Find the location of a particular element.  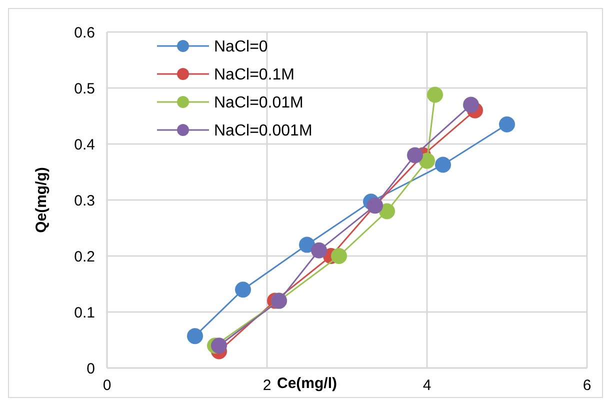

x-tick-label: 2 is located at coordinates (267, 385).